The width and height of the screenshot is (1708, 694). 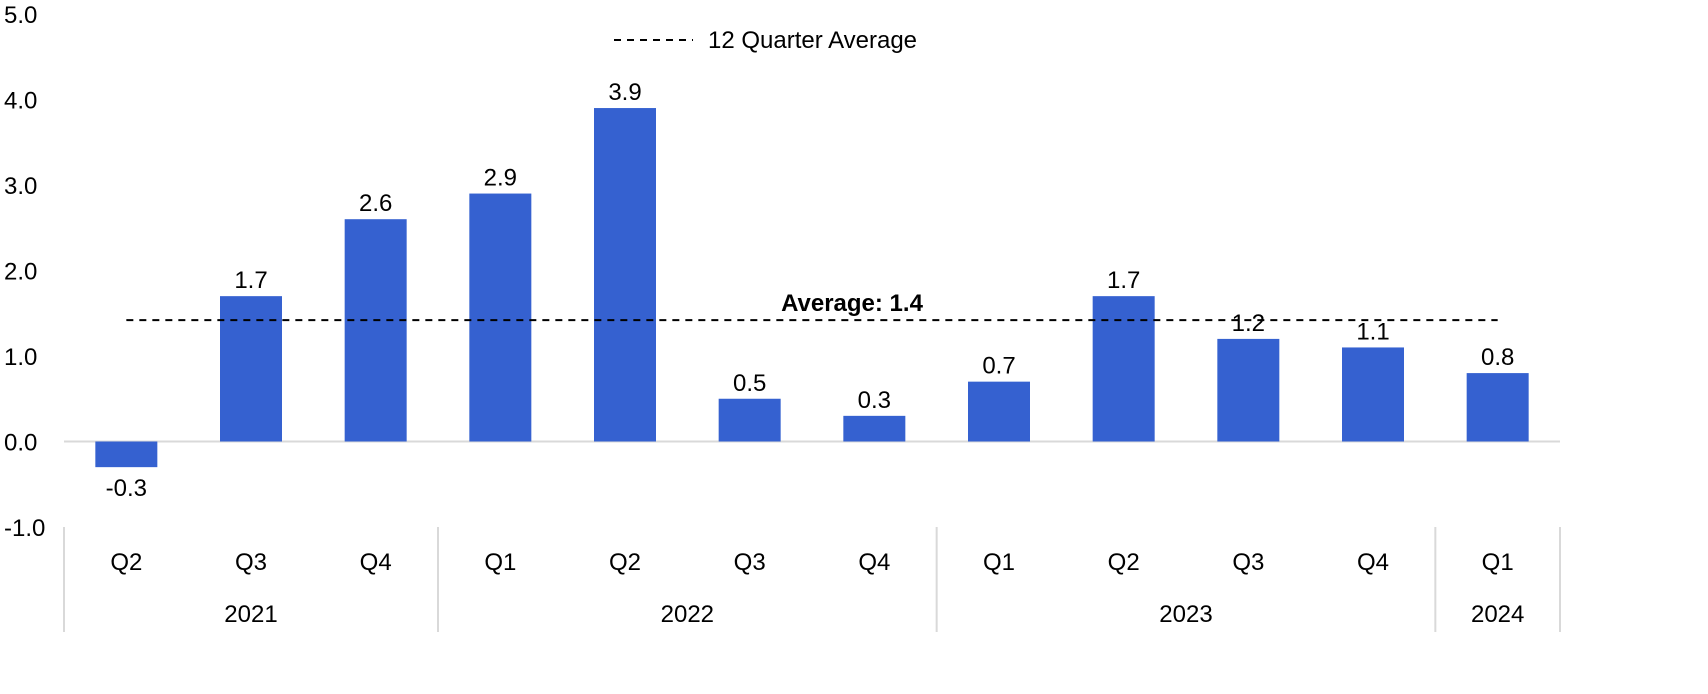 I want to click on year-label: 2021, so click(x=250, y=614).